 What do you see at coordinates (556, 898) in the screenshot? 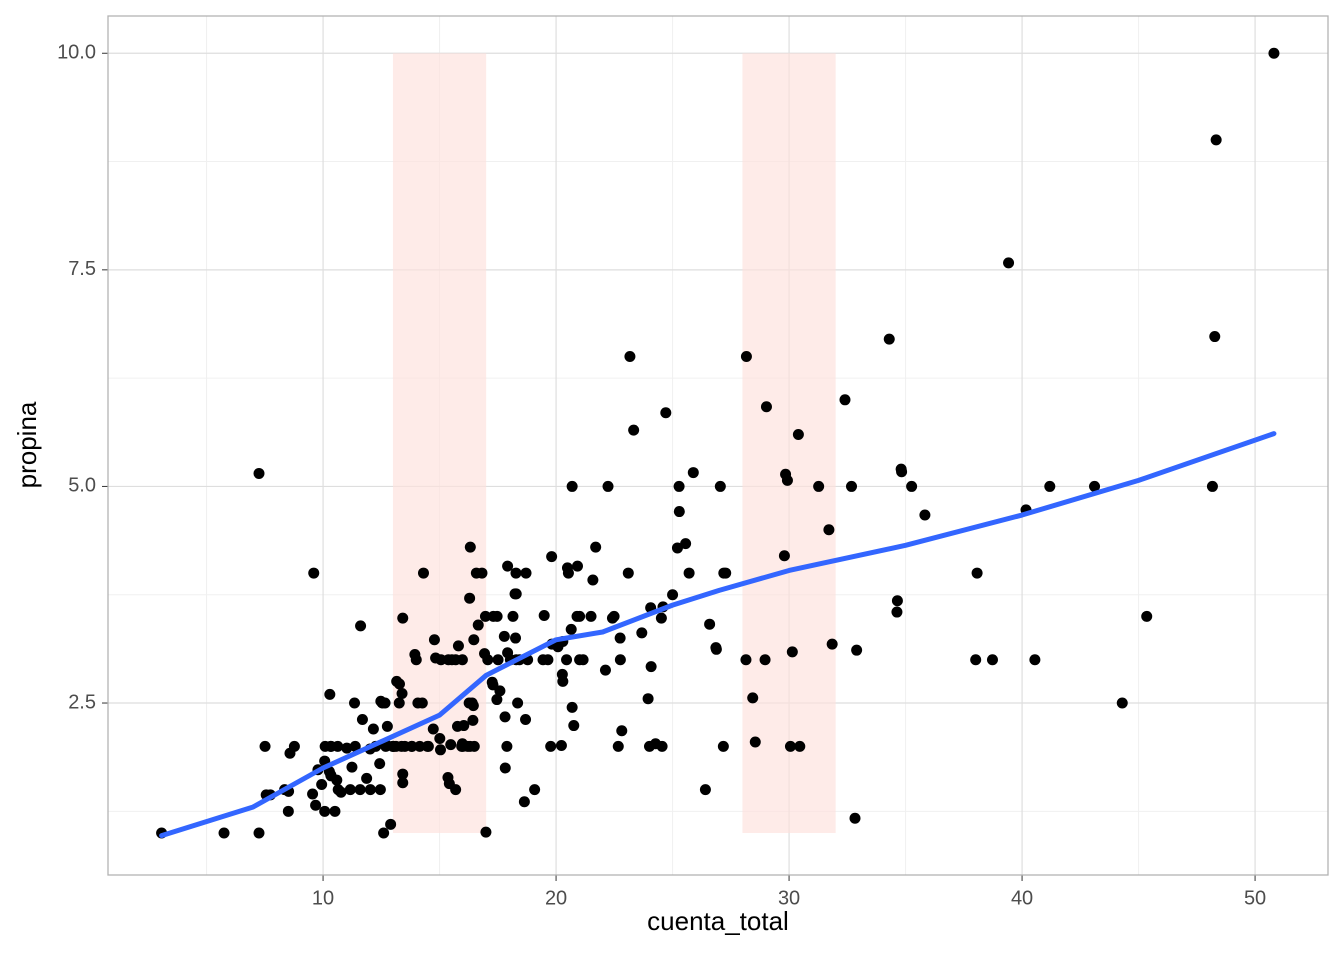
I see `x-tick-label: 20` at bounding box center [556, 898].